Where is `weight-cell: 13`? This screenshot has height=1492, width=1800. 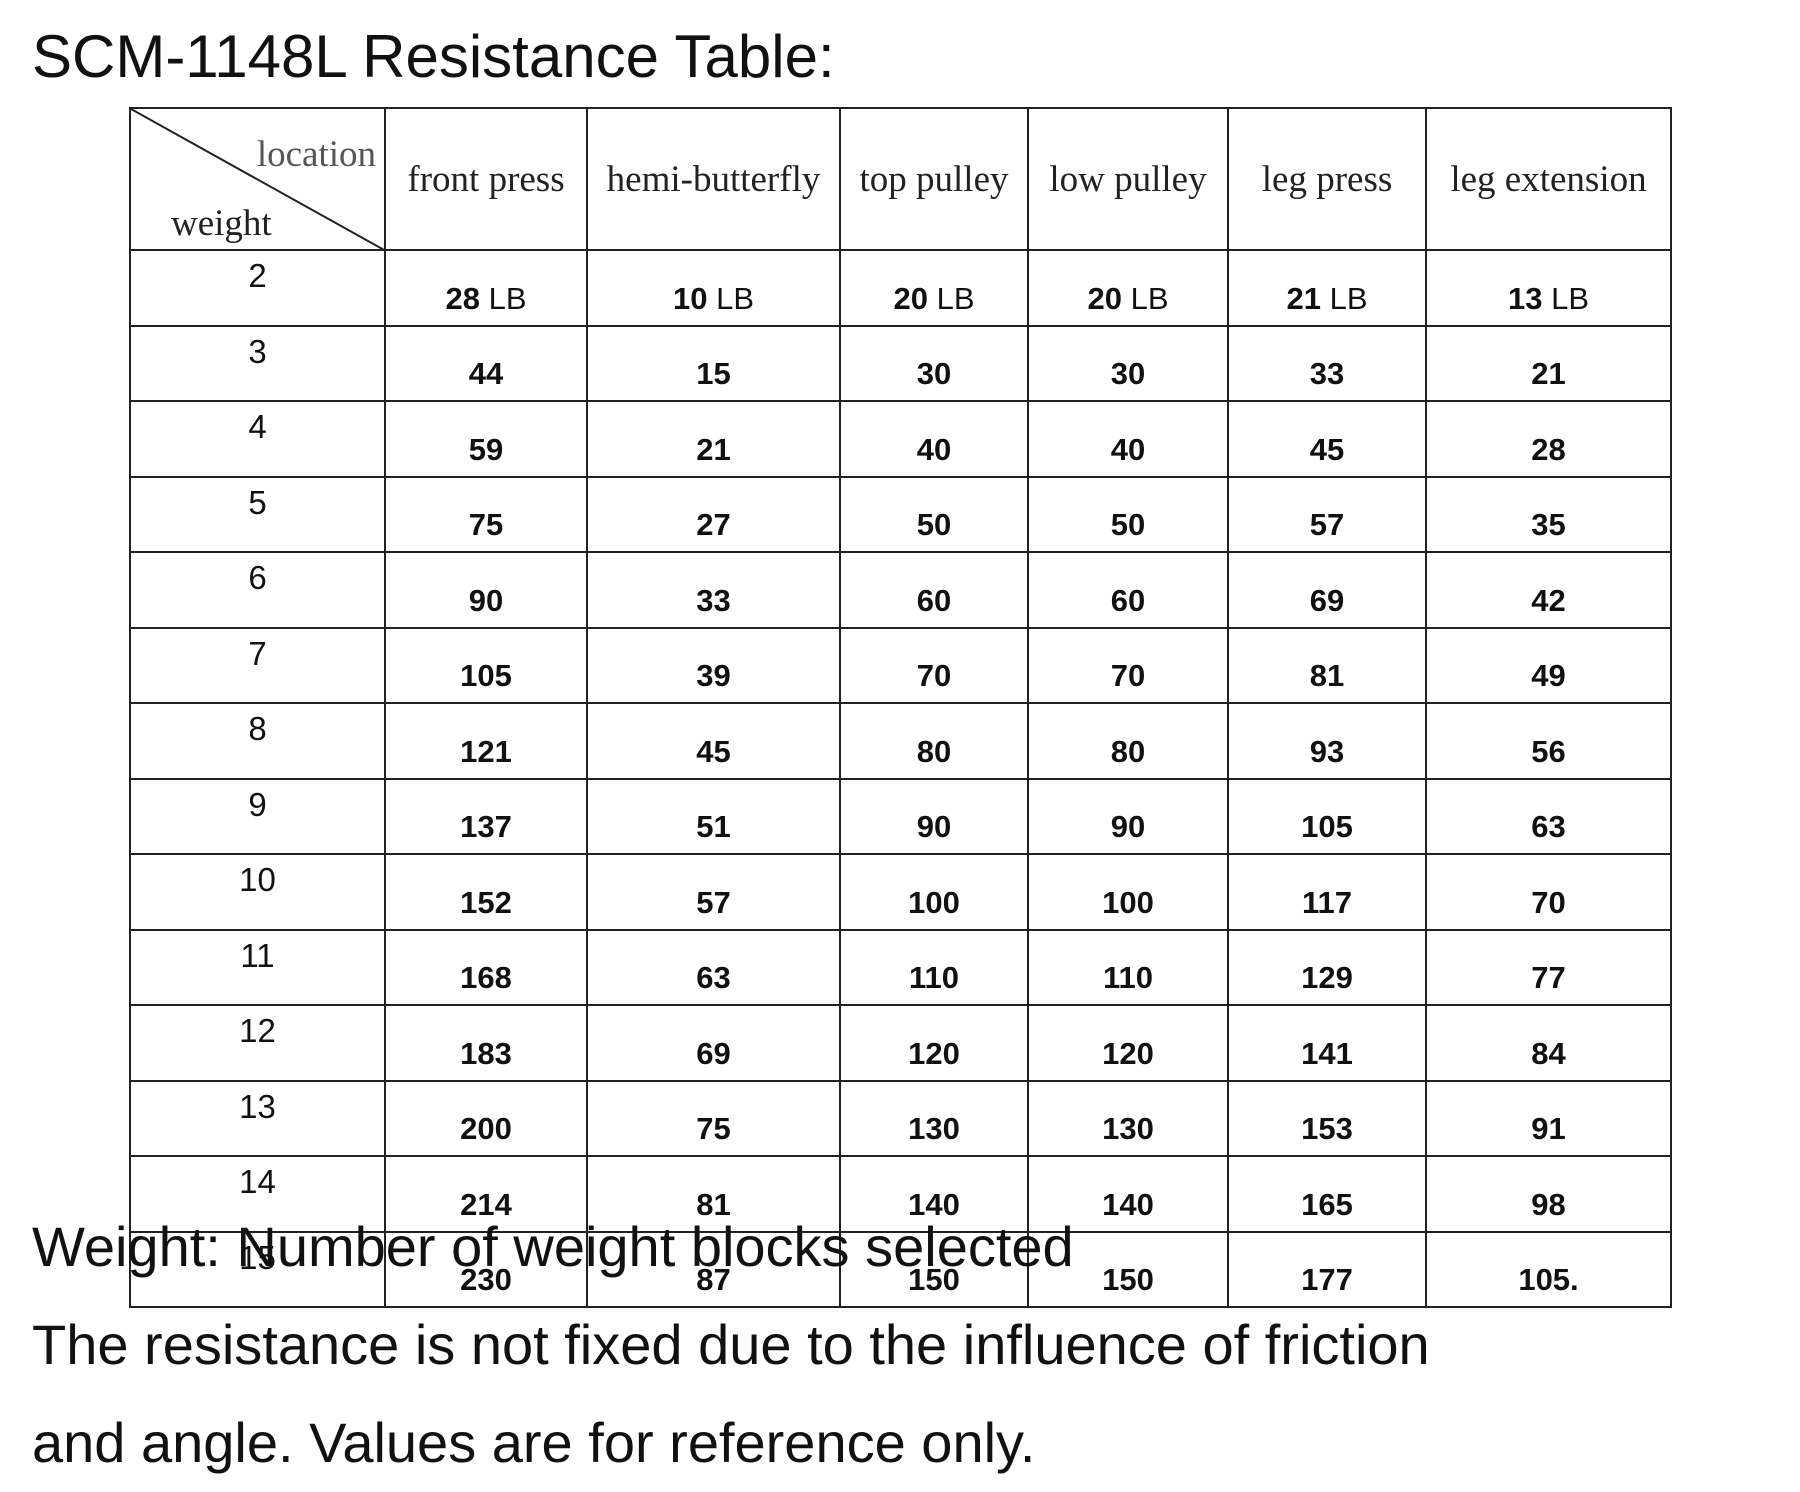 weight-cell: 13 is located at coordinates (257, 1118).